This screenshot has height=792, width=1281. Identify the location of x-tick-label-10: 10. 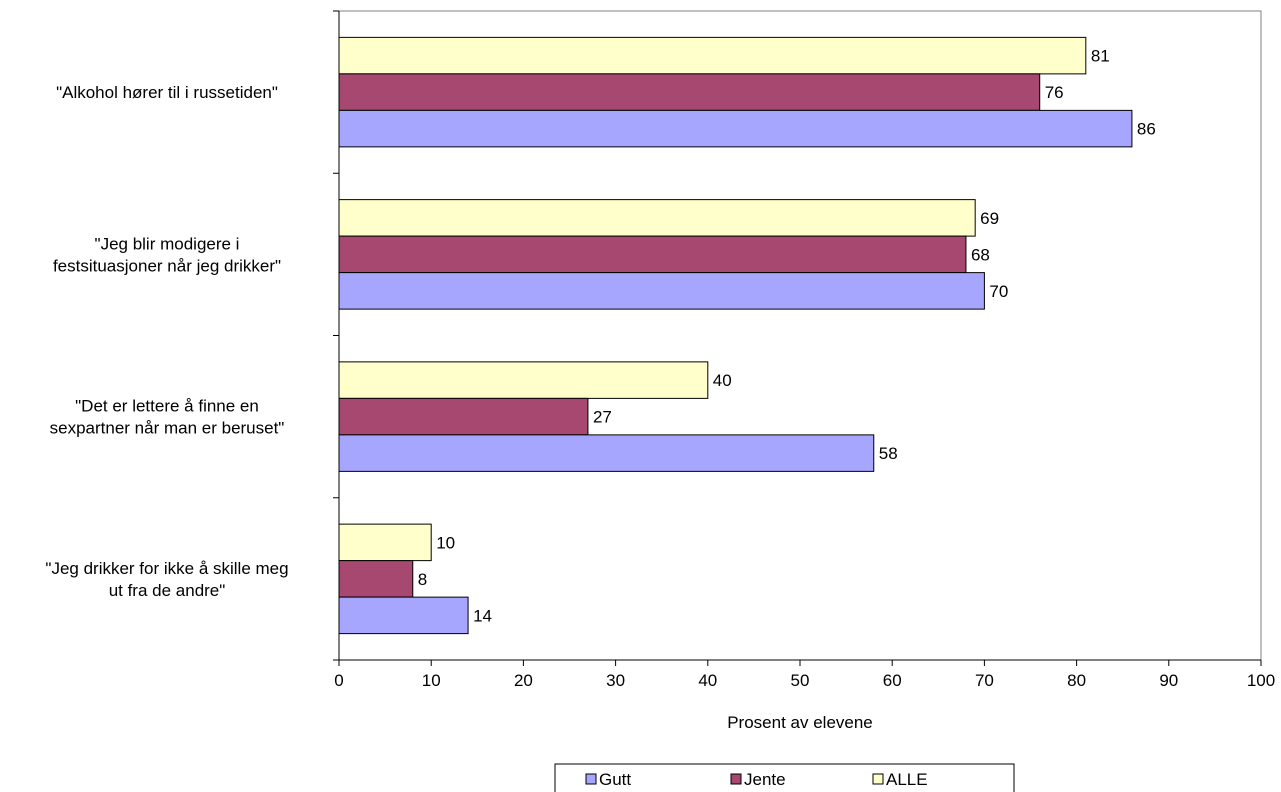
(431, 680).